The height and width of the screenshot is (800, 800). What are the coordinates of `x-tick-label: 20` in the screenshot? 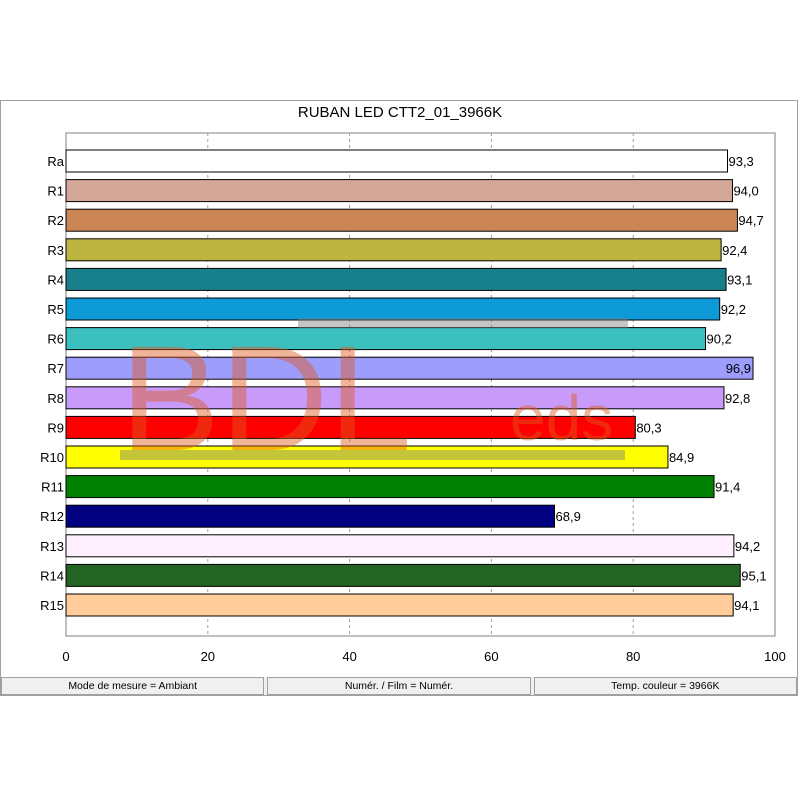 It's located at (208, 656).